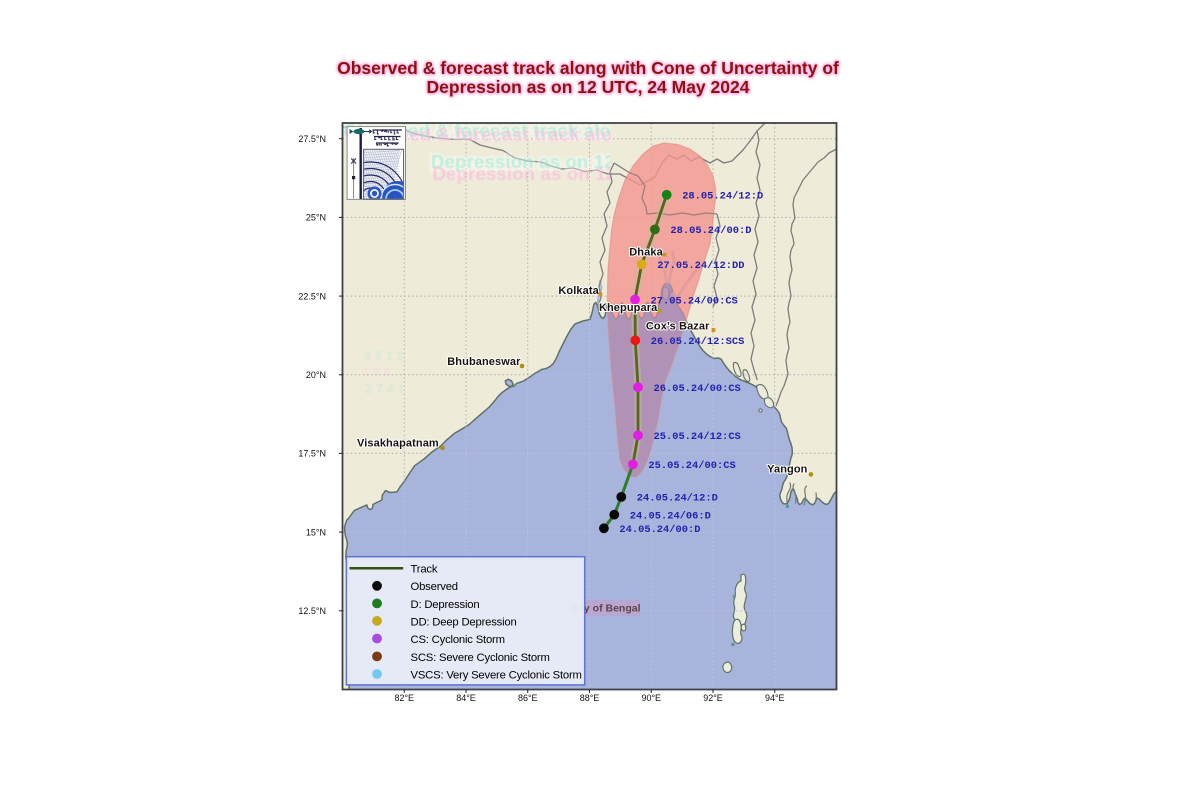 Image resolution: width=1200 pixels, height=800 pixels. I want to click on svg-text: Khepupara, so click(628, 308).